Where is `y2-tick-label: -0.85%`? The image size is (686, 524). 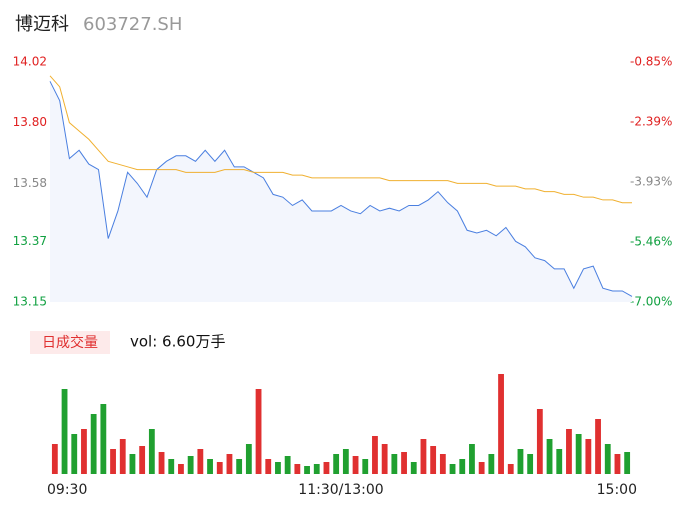 y2-tick-label: -0.85% is located at coordinates (651, 62).